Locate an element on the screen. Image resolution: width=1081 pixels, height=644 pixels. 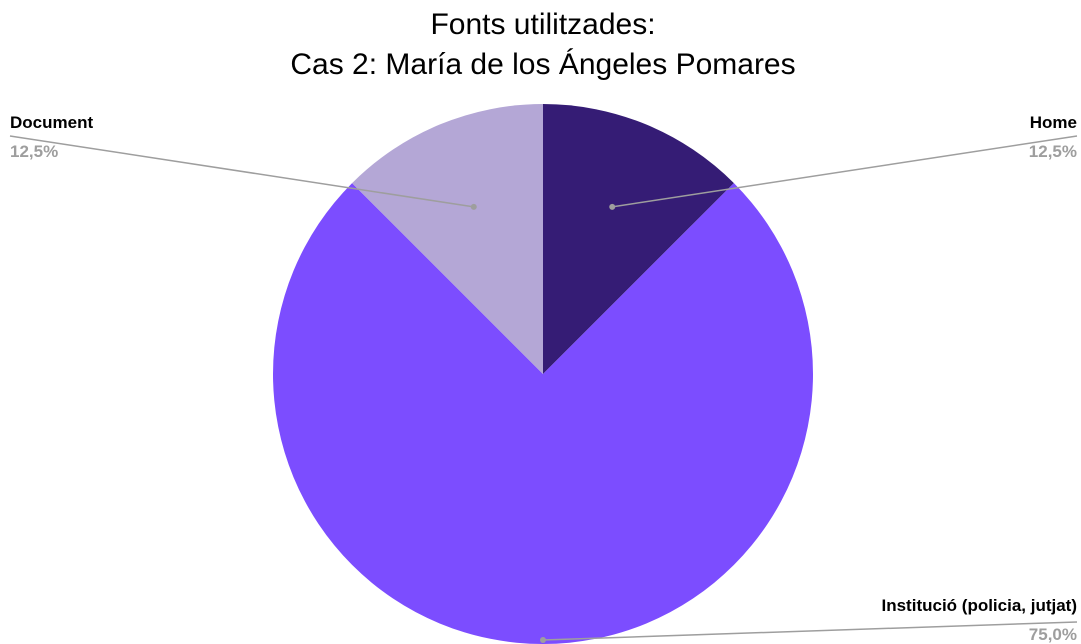
chart-title-line-1: Fonts utilitzades: is located at coordinates (542, 24).